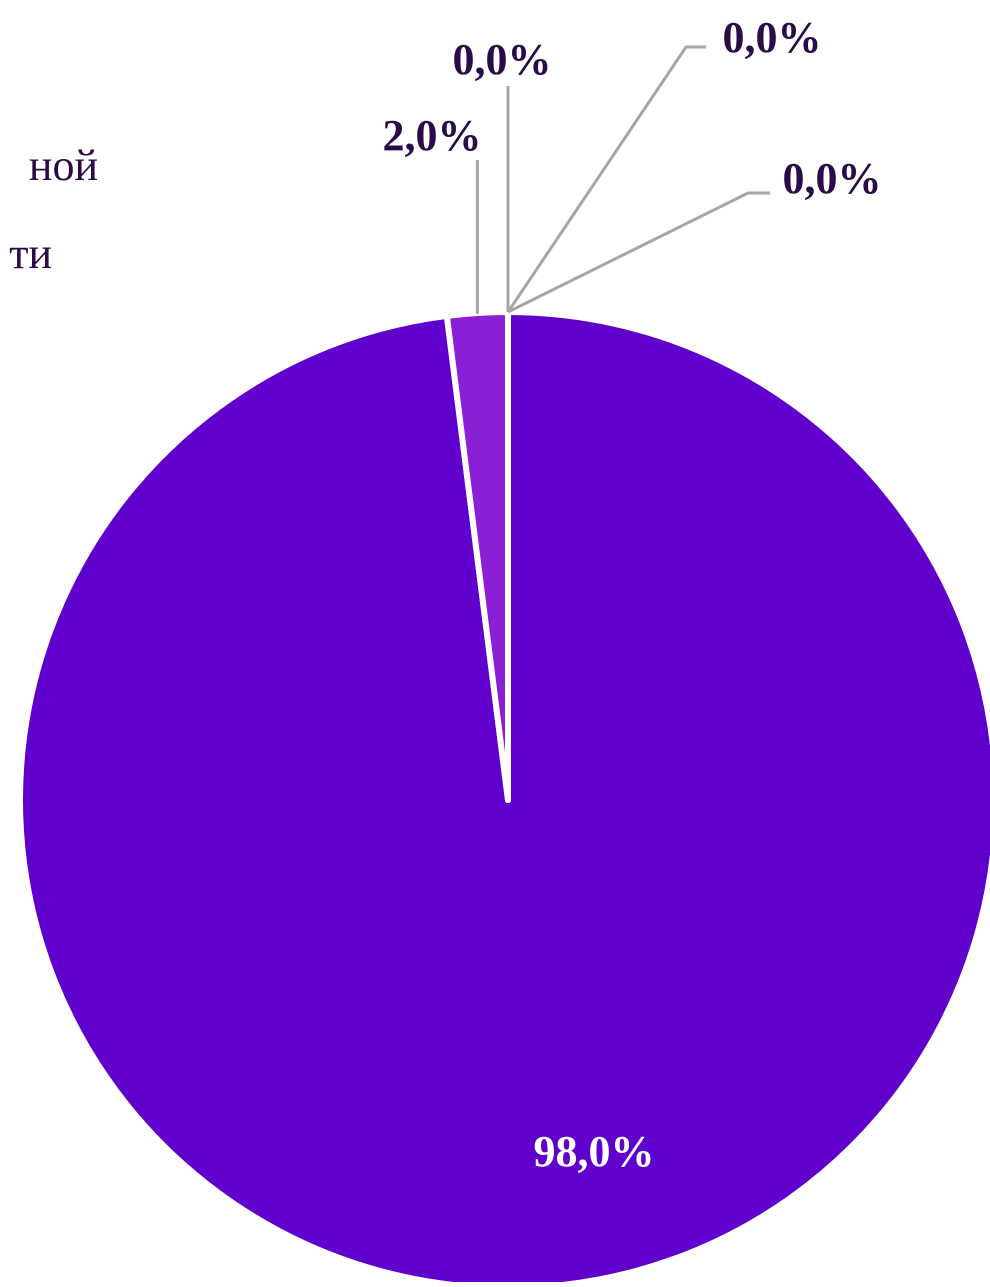  I want to click on chart-title-fragment-2: ти, so click(30, 253).